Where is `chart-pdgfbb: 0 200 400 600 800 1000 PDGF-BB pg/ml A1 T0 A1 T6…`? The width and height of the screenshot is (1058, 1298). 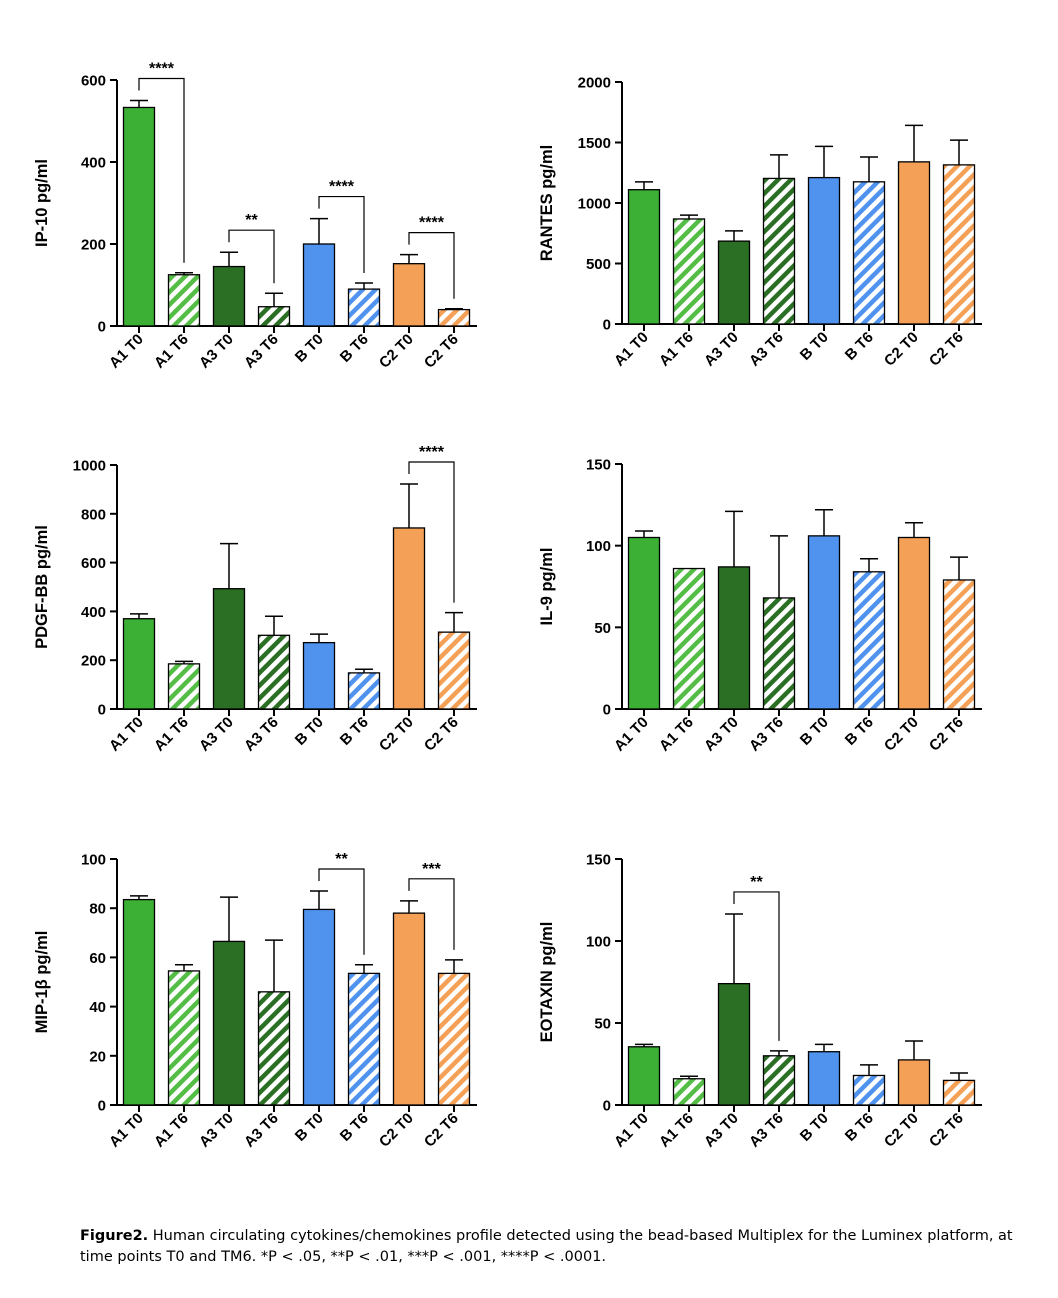
chart-pdgfbb: 0 200 400 600 800 1000 PDGF-BB pg/ml A1 T0 A1 T6… is located at coordinates (255, 599).